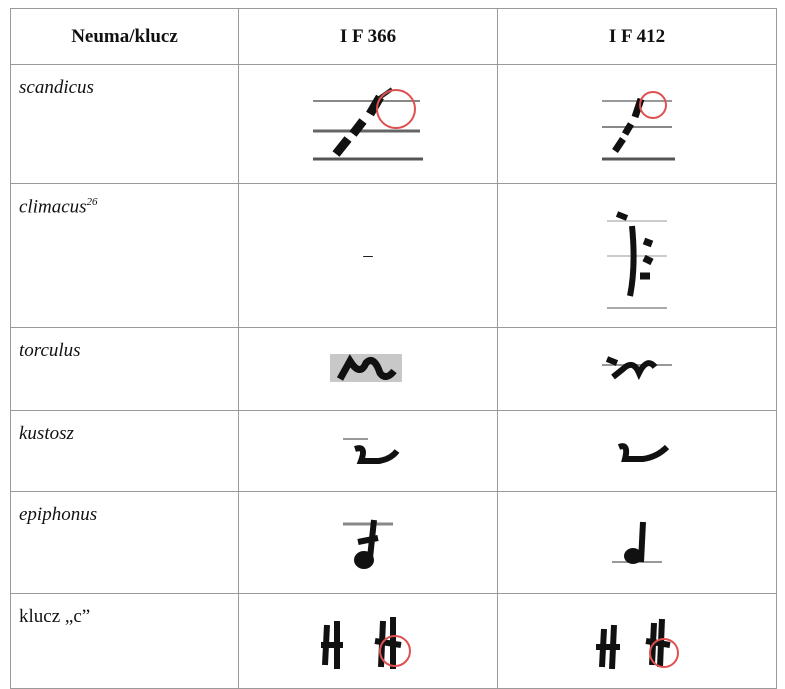  What do you see at coordinates (124, 641) in the screenshot?
I see `row-name: klucz „c”` at bounding box center [124, 641].